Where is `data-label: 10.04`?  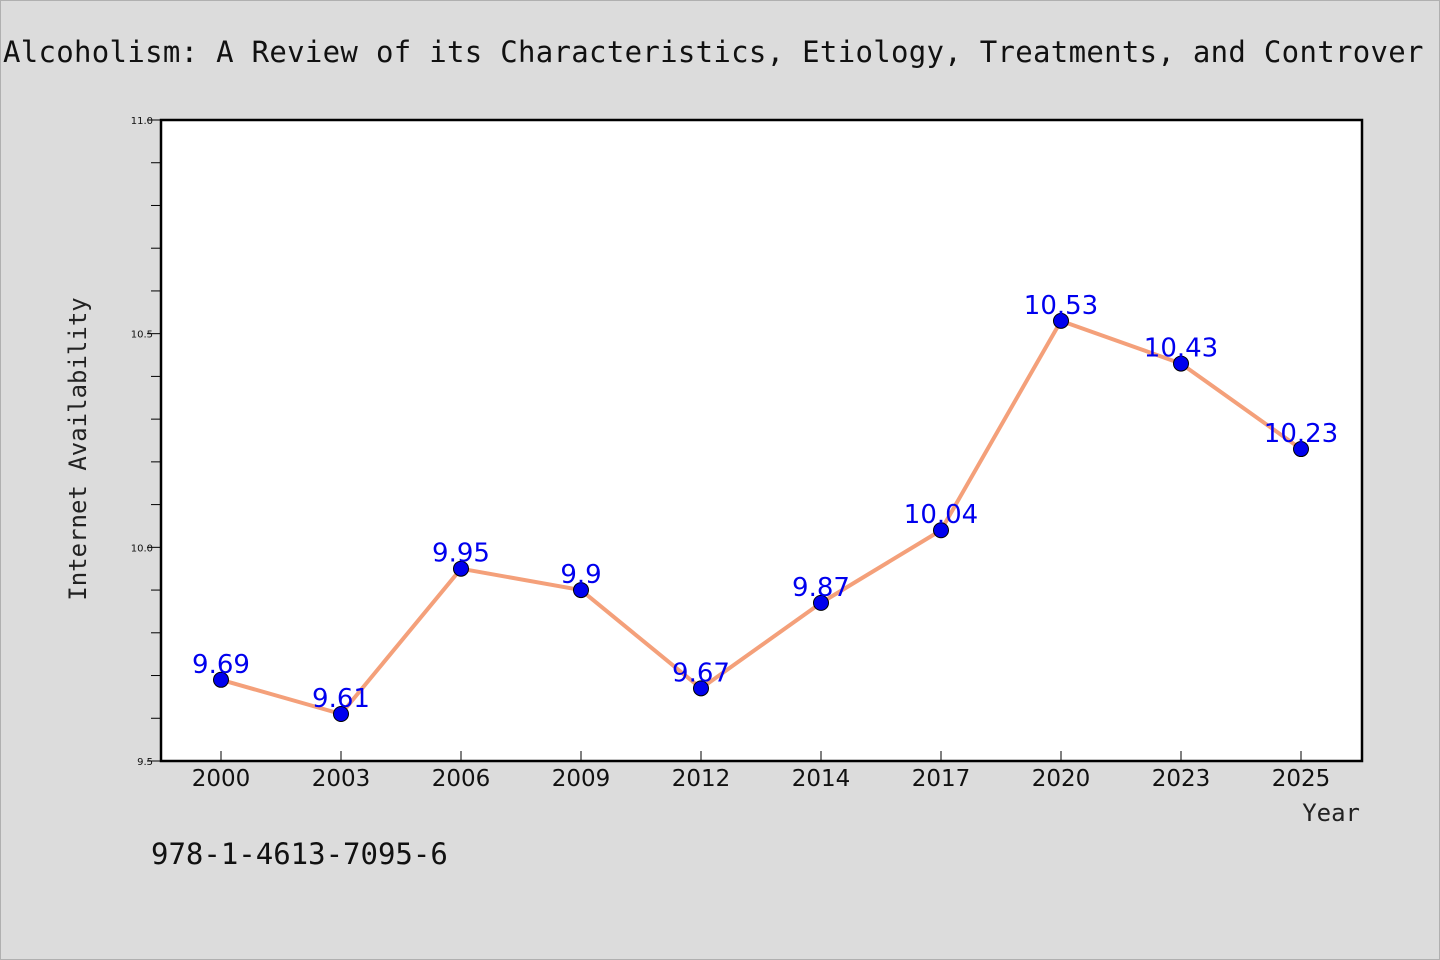 data-label: 10.04 is located at coordinates (941, 515).